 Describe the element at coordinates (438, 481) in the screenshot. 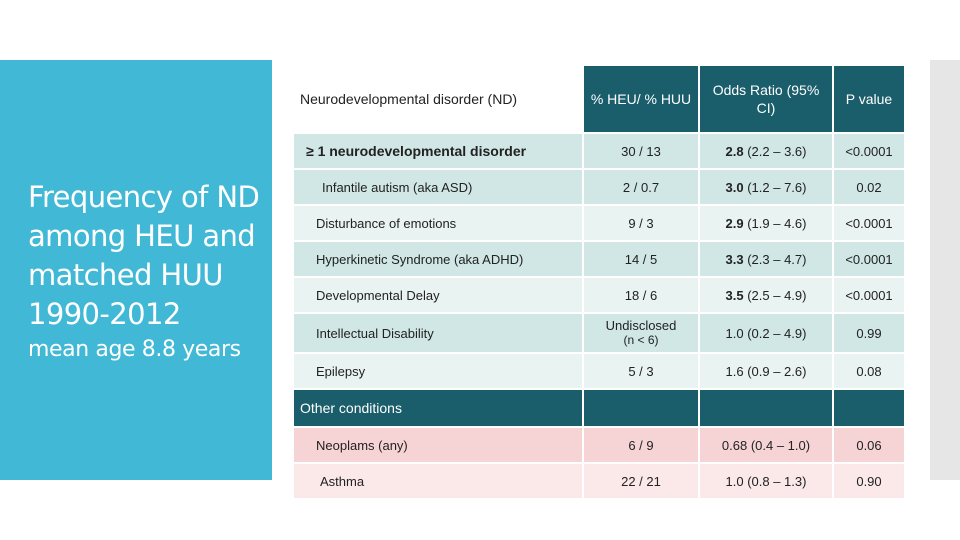

I see `row-label: Asthma` at that location.